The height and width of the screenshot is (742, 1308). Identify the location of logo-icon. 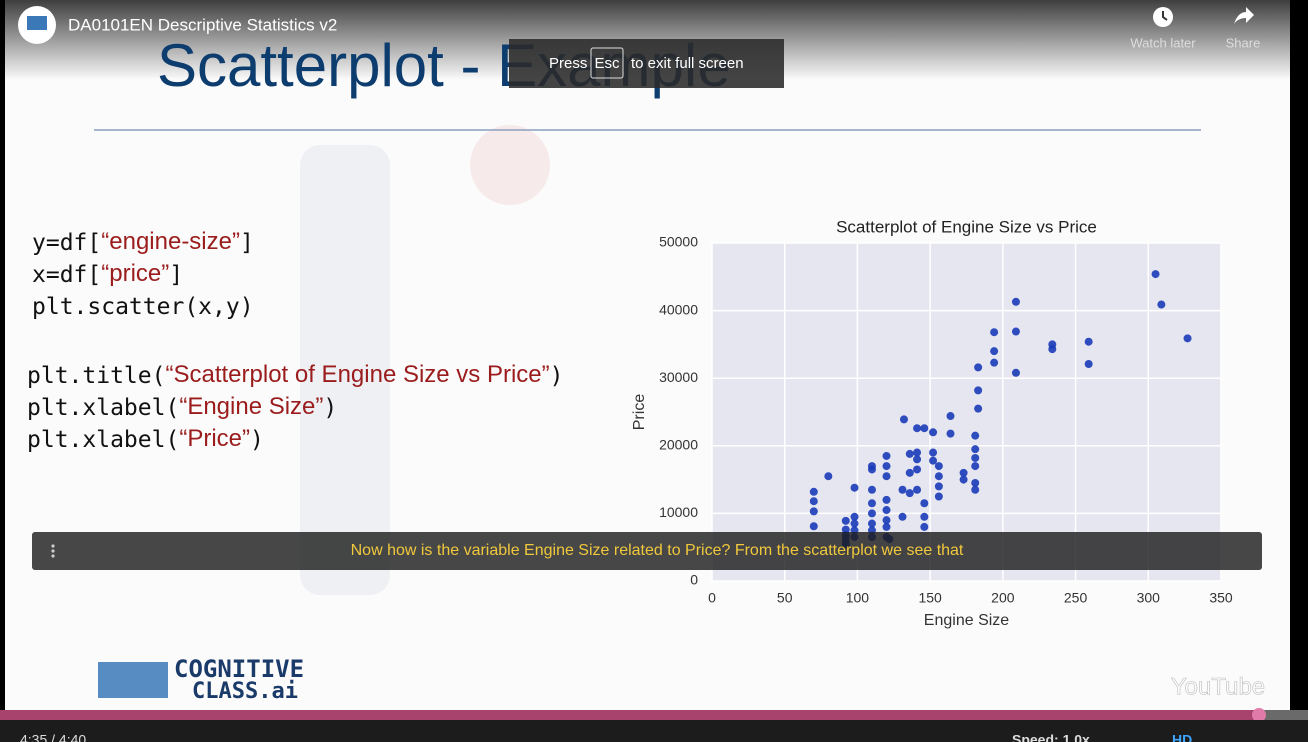
(133, 680).